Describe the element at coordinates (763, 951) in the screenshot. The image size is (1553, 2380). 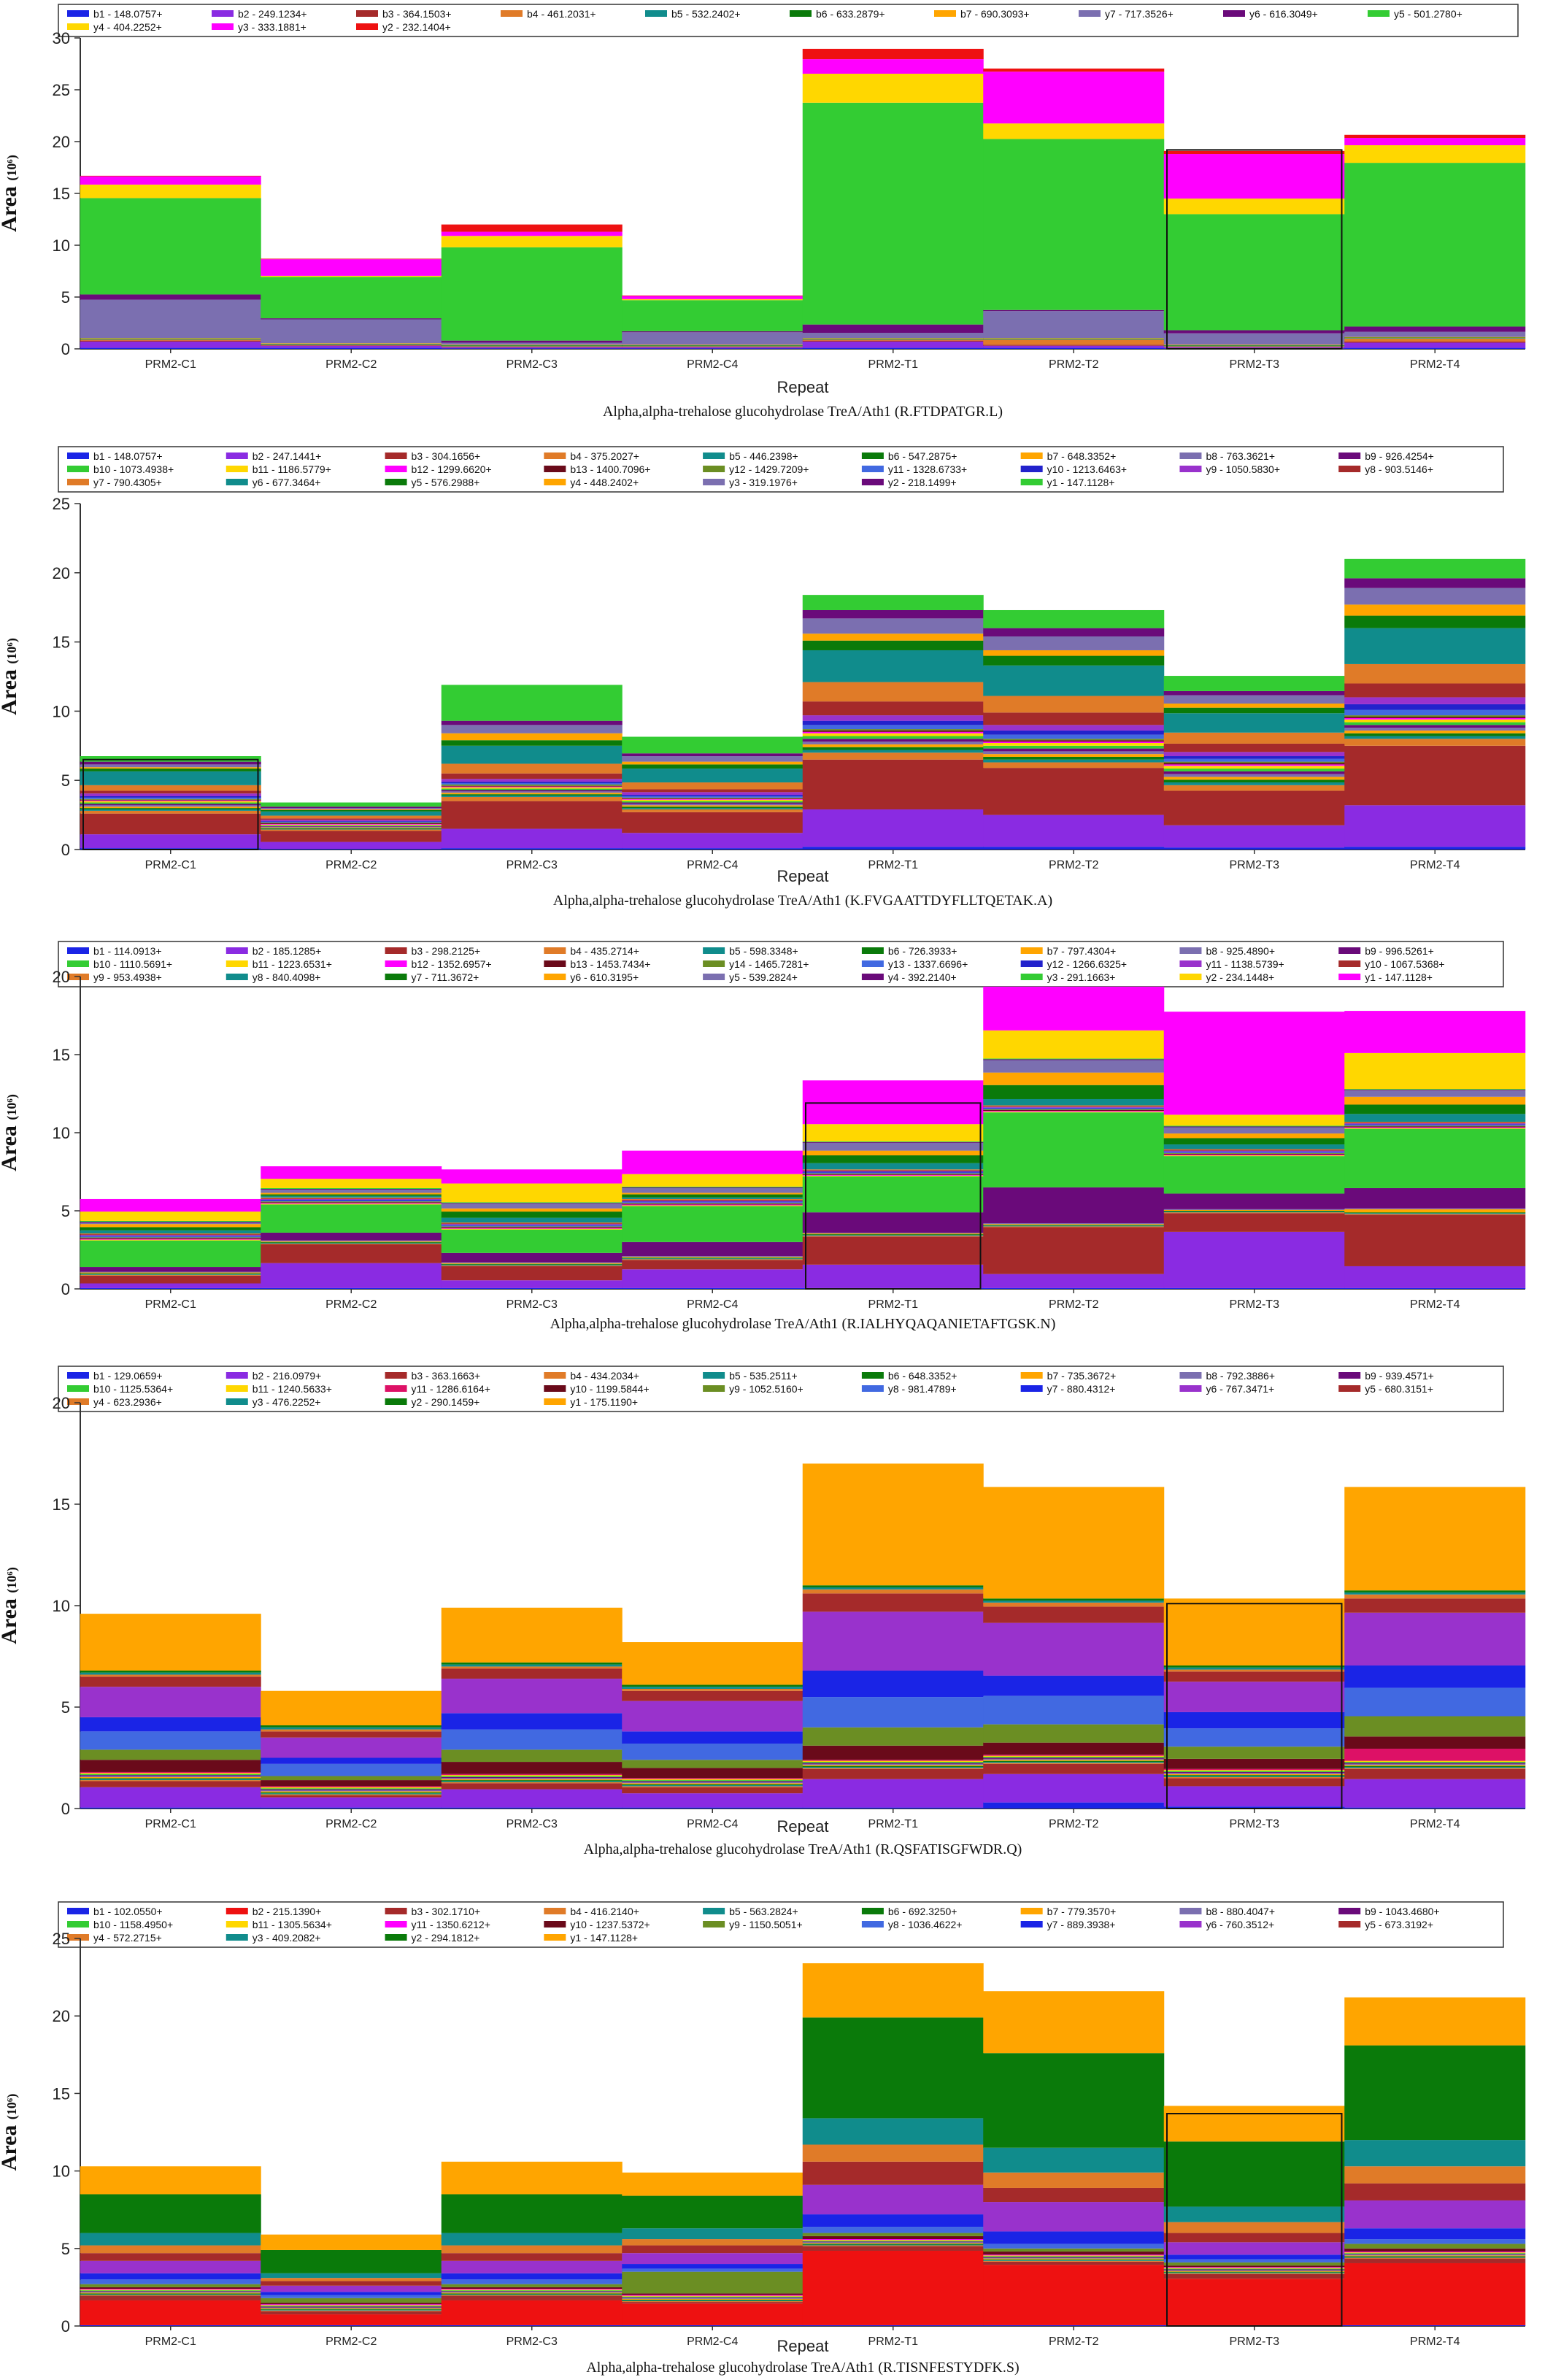
I see `legend-label: b5 - 598.3348+` at that location.